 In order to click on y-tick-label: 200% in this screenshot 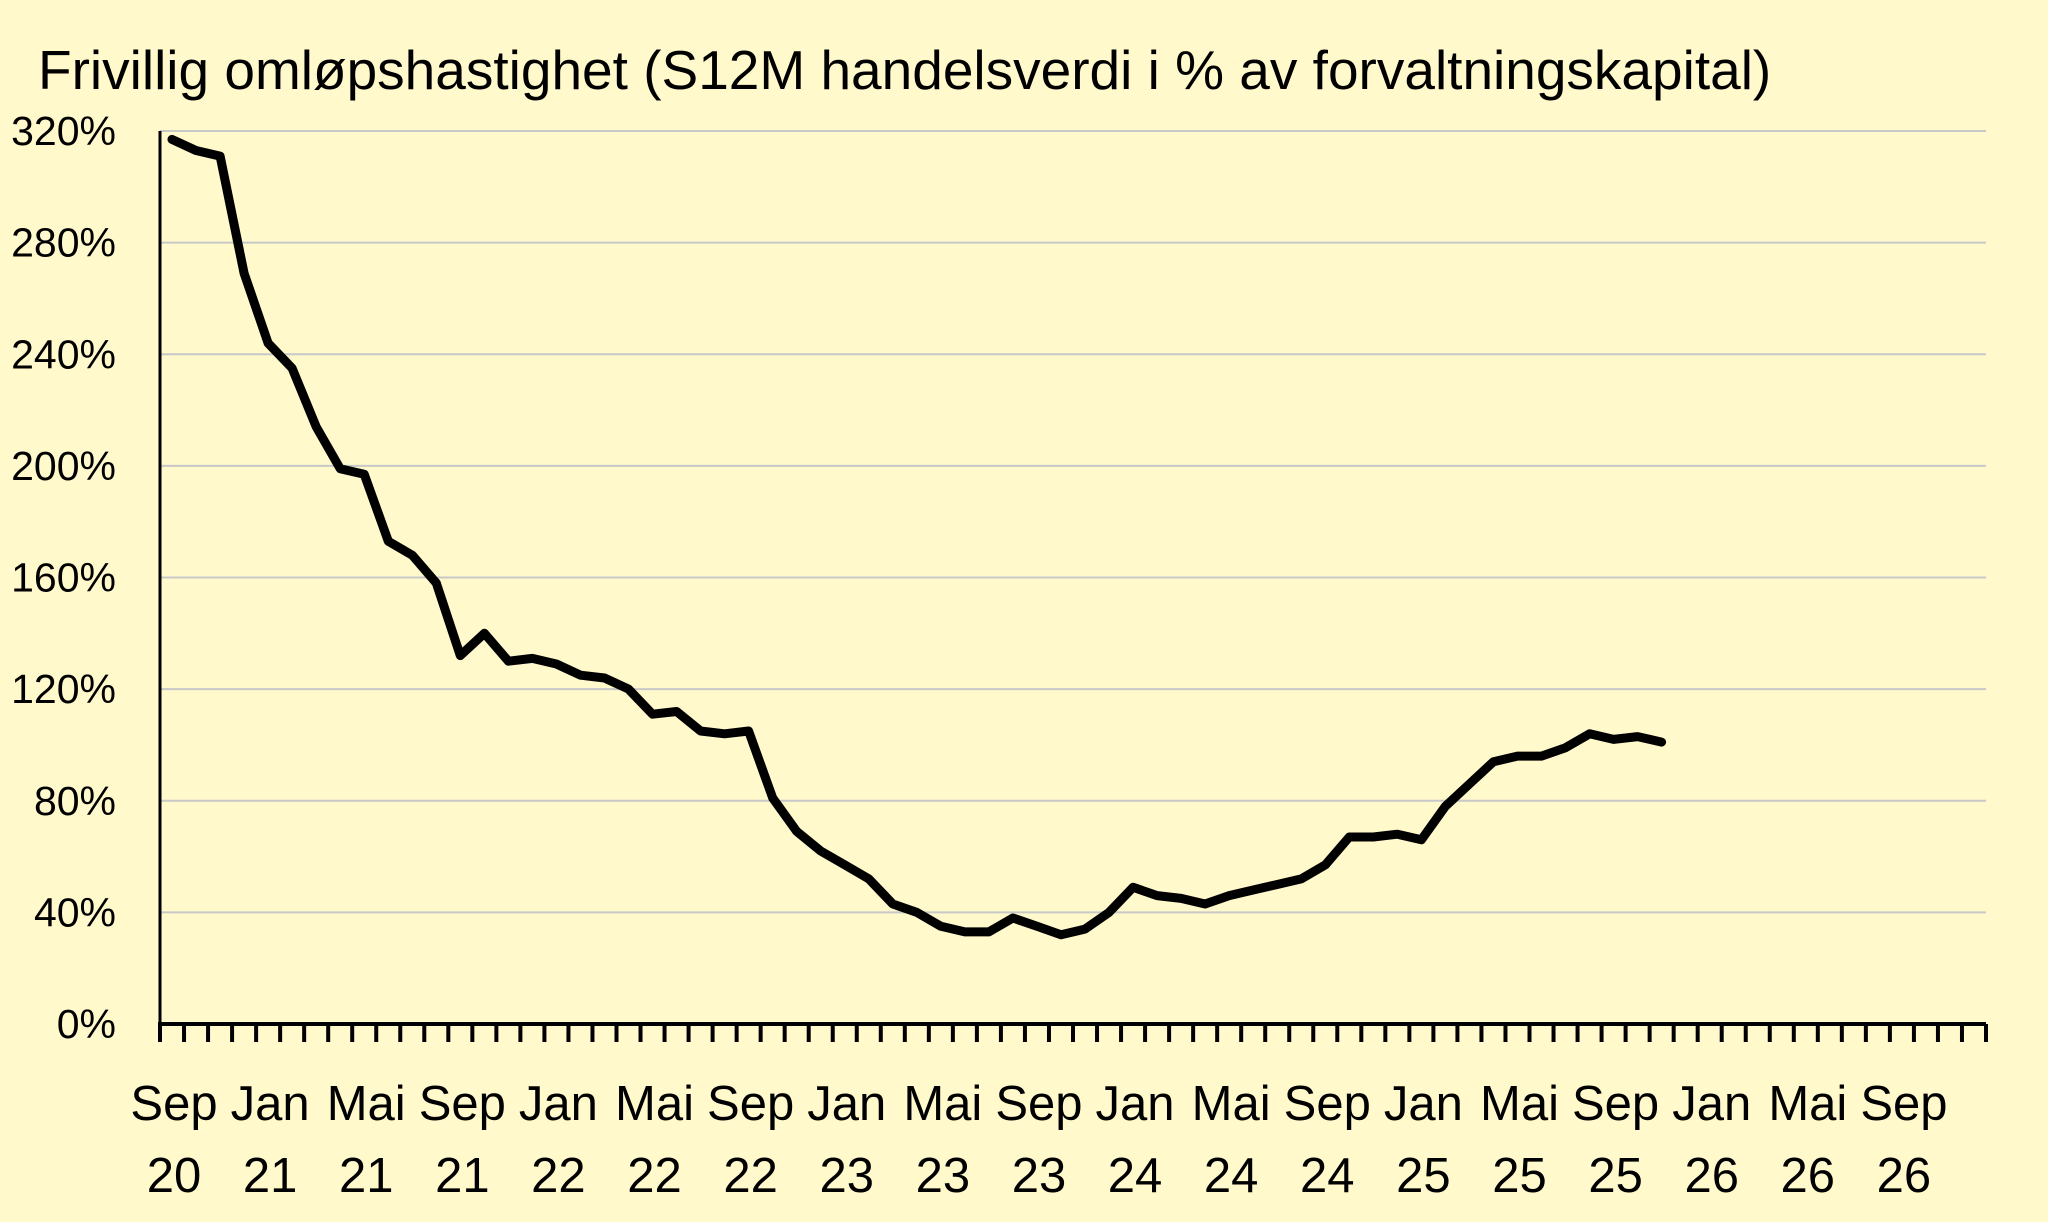, I will do `click(63, 466)`.